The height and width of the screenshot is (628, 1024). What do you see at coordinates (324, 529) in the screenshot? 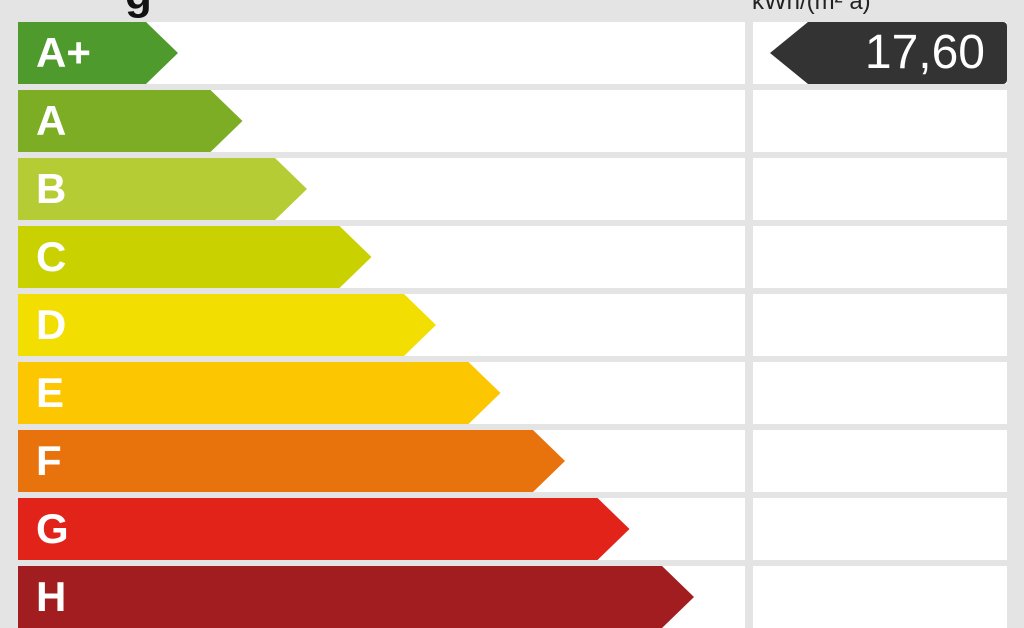
I see `energy-class-bar: G` at bounding box center [324, 529].